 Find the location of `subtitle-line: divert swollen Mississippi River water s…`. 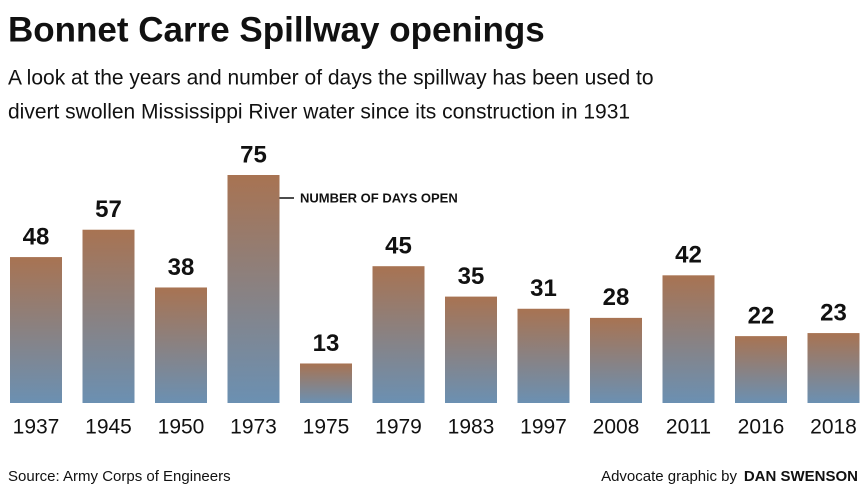

subtitle-line: divert swollen Mississippi River water s… is located at coordinates (319, 112).